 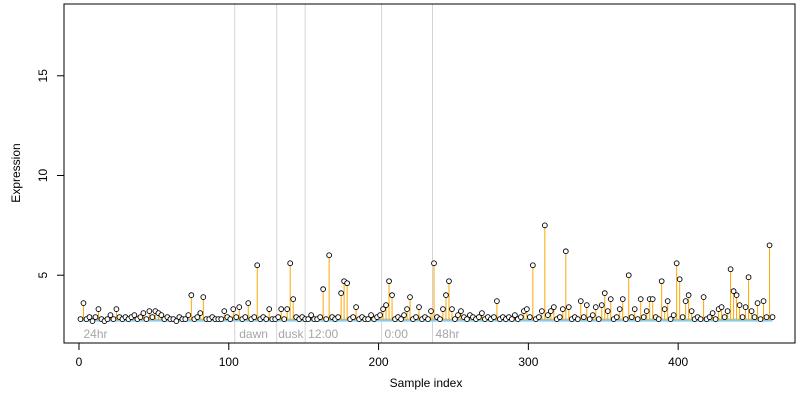 I want to click on region-label-5: 48hr, so click(x=447, y=334).